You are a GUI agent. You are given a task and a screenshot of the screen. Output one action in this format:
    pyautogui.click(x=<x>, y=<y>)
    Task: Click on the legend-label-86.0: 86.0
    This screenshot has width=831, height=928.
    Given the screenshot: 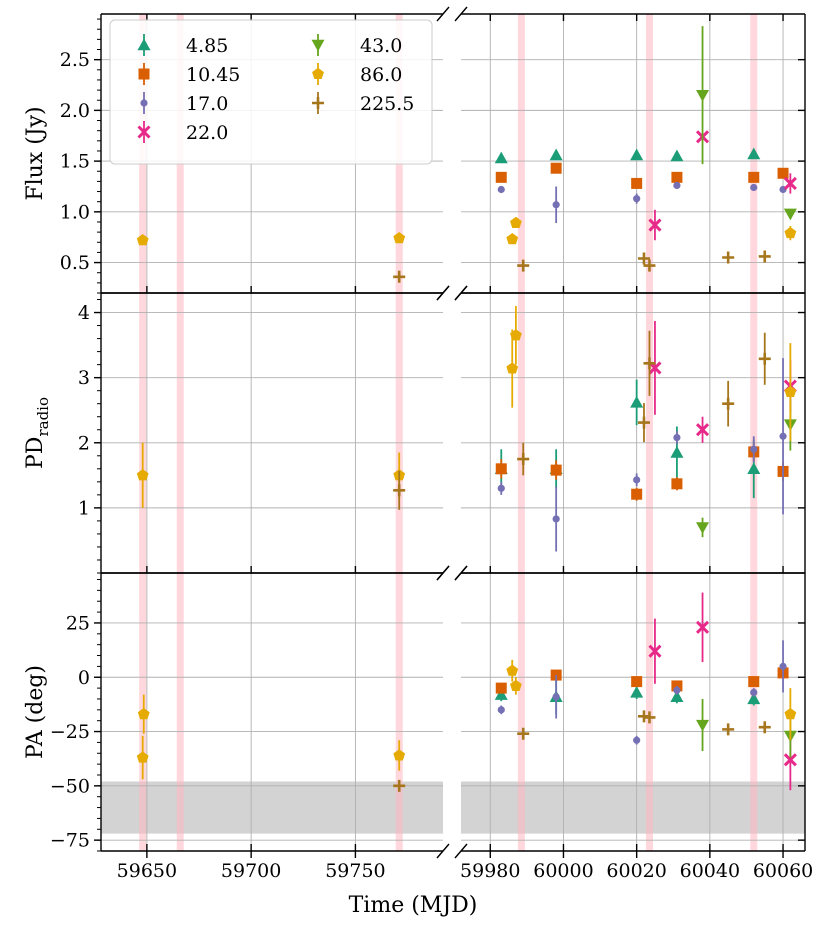 What is the action you would take?
    pyautogui.click(x=381, y=75)
    